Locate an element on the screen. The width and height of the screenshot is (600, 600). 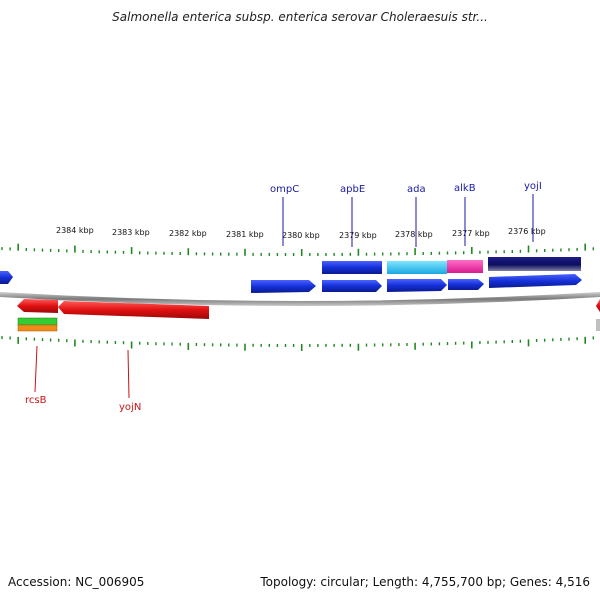
kbp-label-2380: 2380 kbp is located at coordinates (301, 235).